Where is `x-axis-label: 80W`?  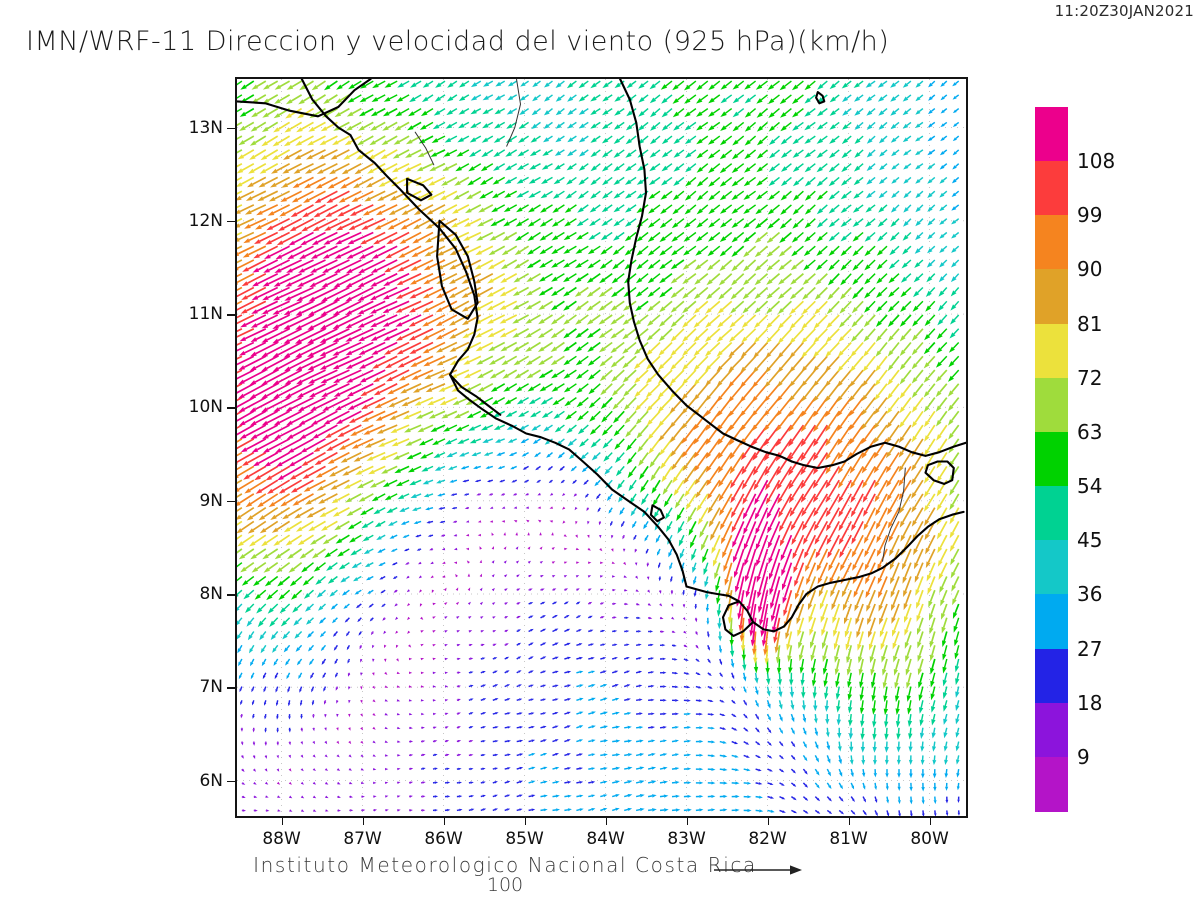 x-axis-label: 80W is located at coordinates (929, 839).